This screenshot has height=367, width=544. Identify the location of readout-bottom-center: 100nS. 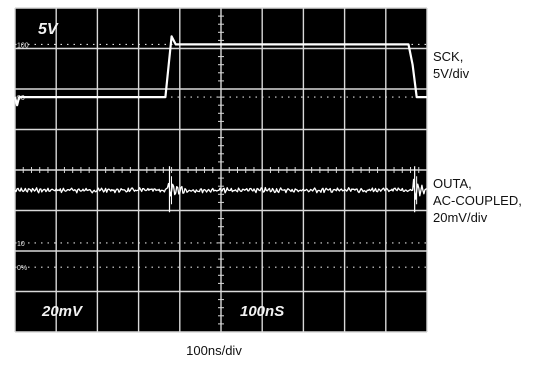
(262, 311).